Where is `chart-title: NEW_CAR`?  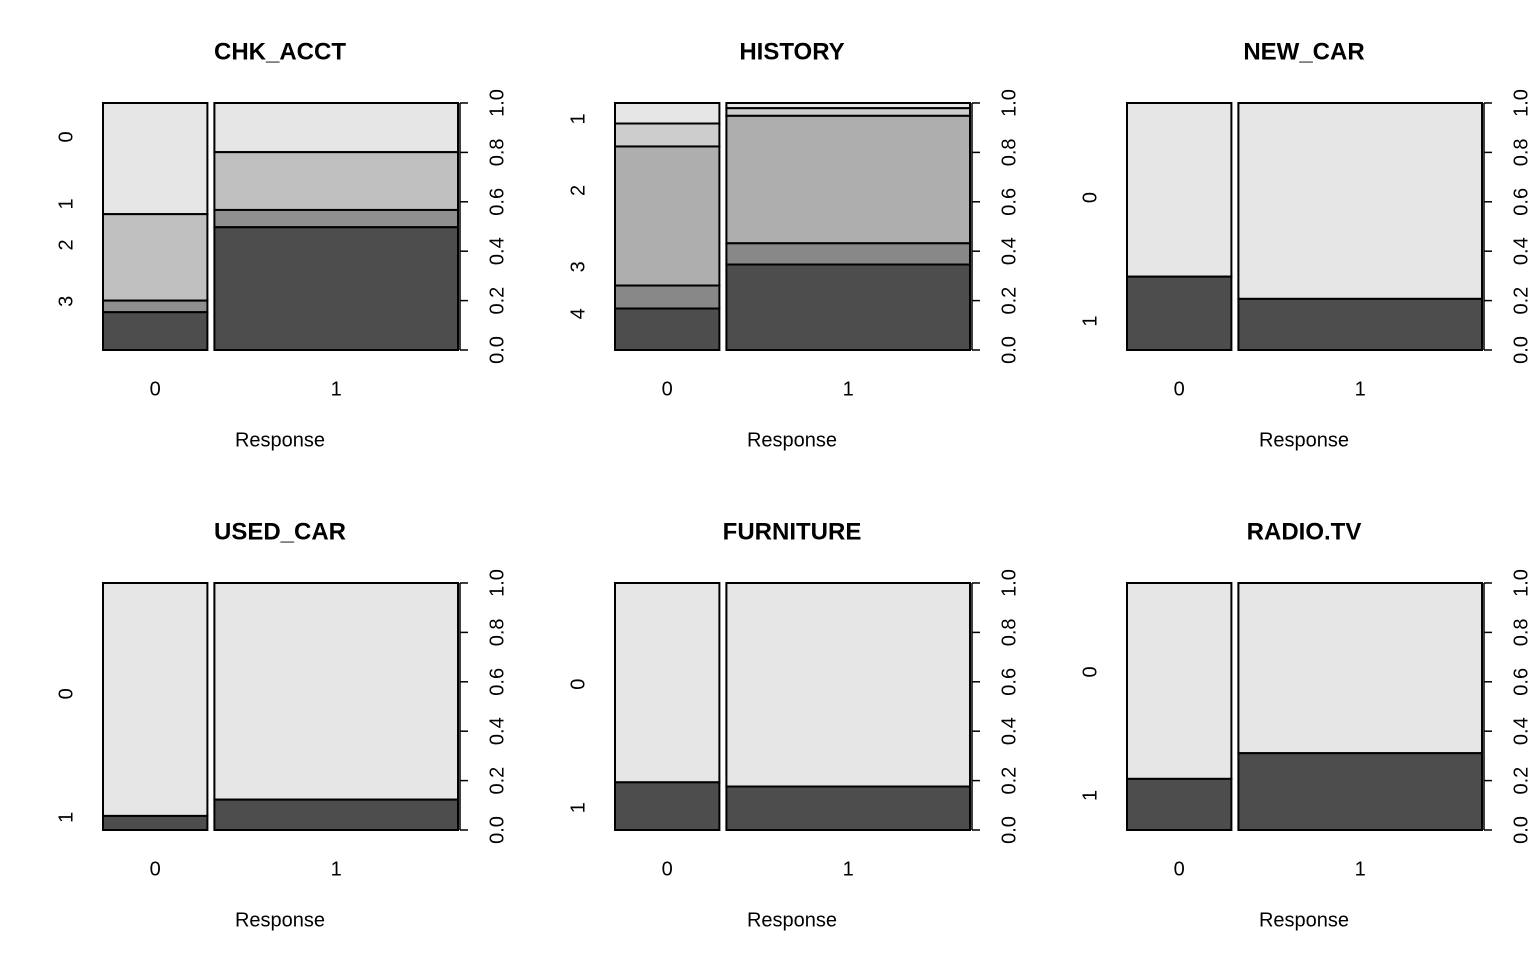 chart-title: NEW_CAR is located at coordinates (1303, 51).